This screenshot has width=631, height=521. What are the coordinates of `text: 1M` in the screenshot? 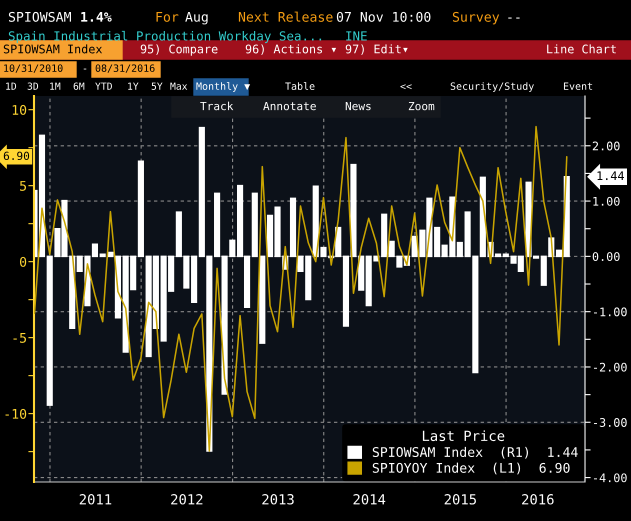 It's located at (55, 86).